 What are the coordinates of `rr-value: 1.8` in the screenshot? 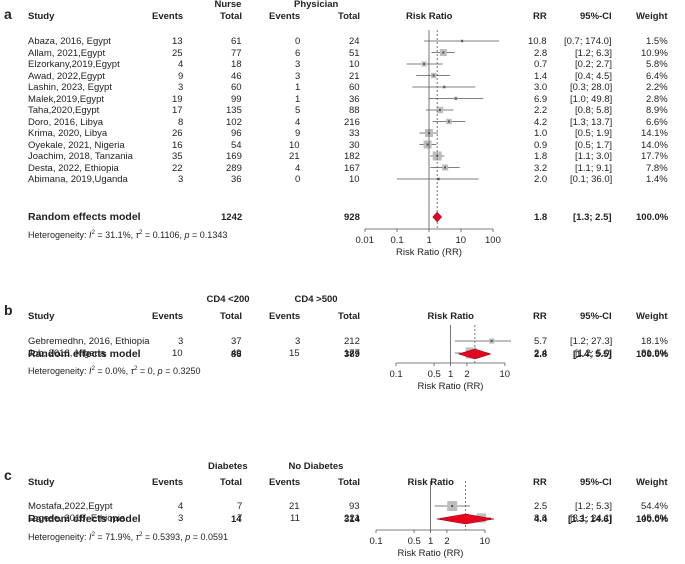 It's located at (541, 156).